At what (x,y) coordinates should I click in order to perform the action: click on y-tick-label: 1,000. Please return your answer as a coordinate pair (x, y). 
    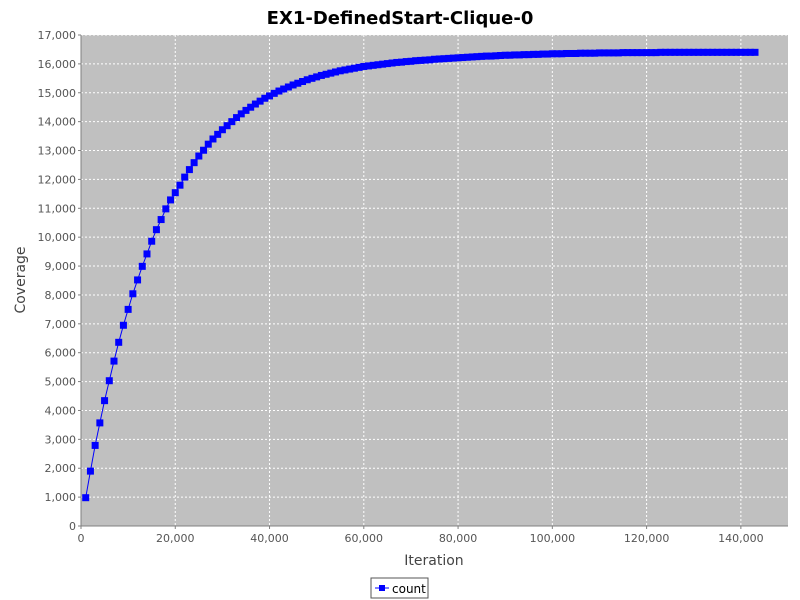
    Looking at the image, I should click on (61, 497).